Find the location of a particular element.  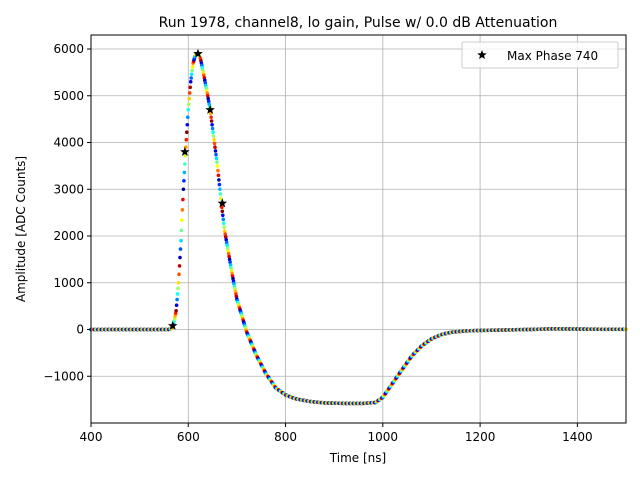

y-tick-label: 3000 is located at coordinates (68, 189).